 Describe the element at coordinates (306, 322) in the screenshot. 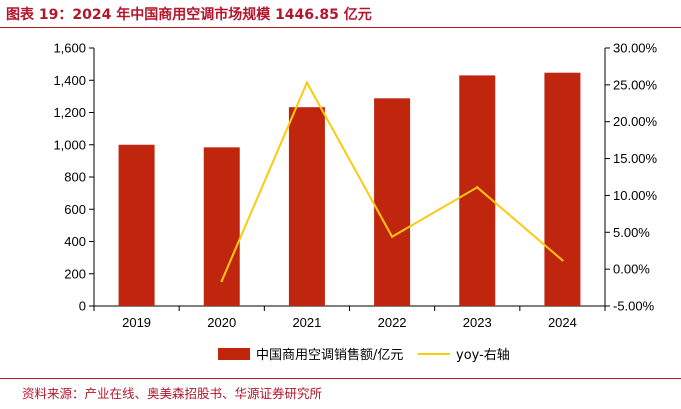

I see `x-tick-label: 2021` at that location.